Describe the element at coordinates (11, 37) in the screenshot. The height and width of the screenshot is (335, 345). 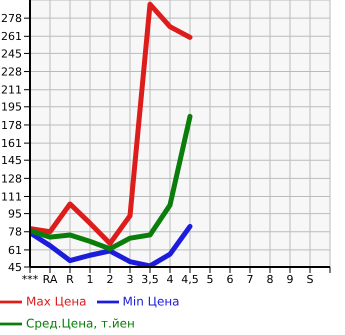
I see `y-tick-label: 261` at that location.